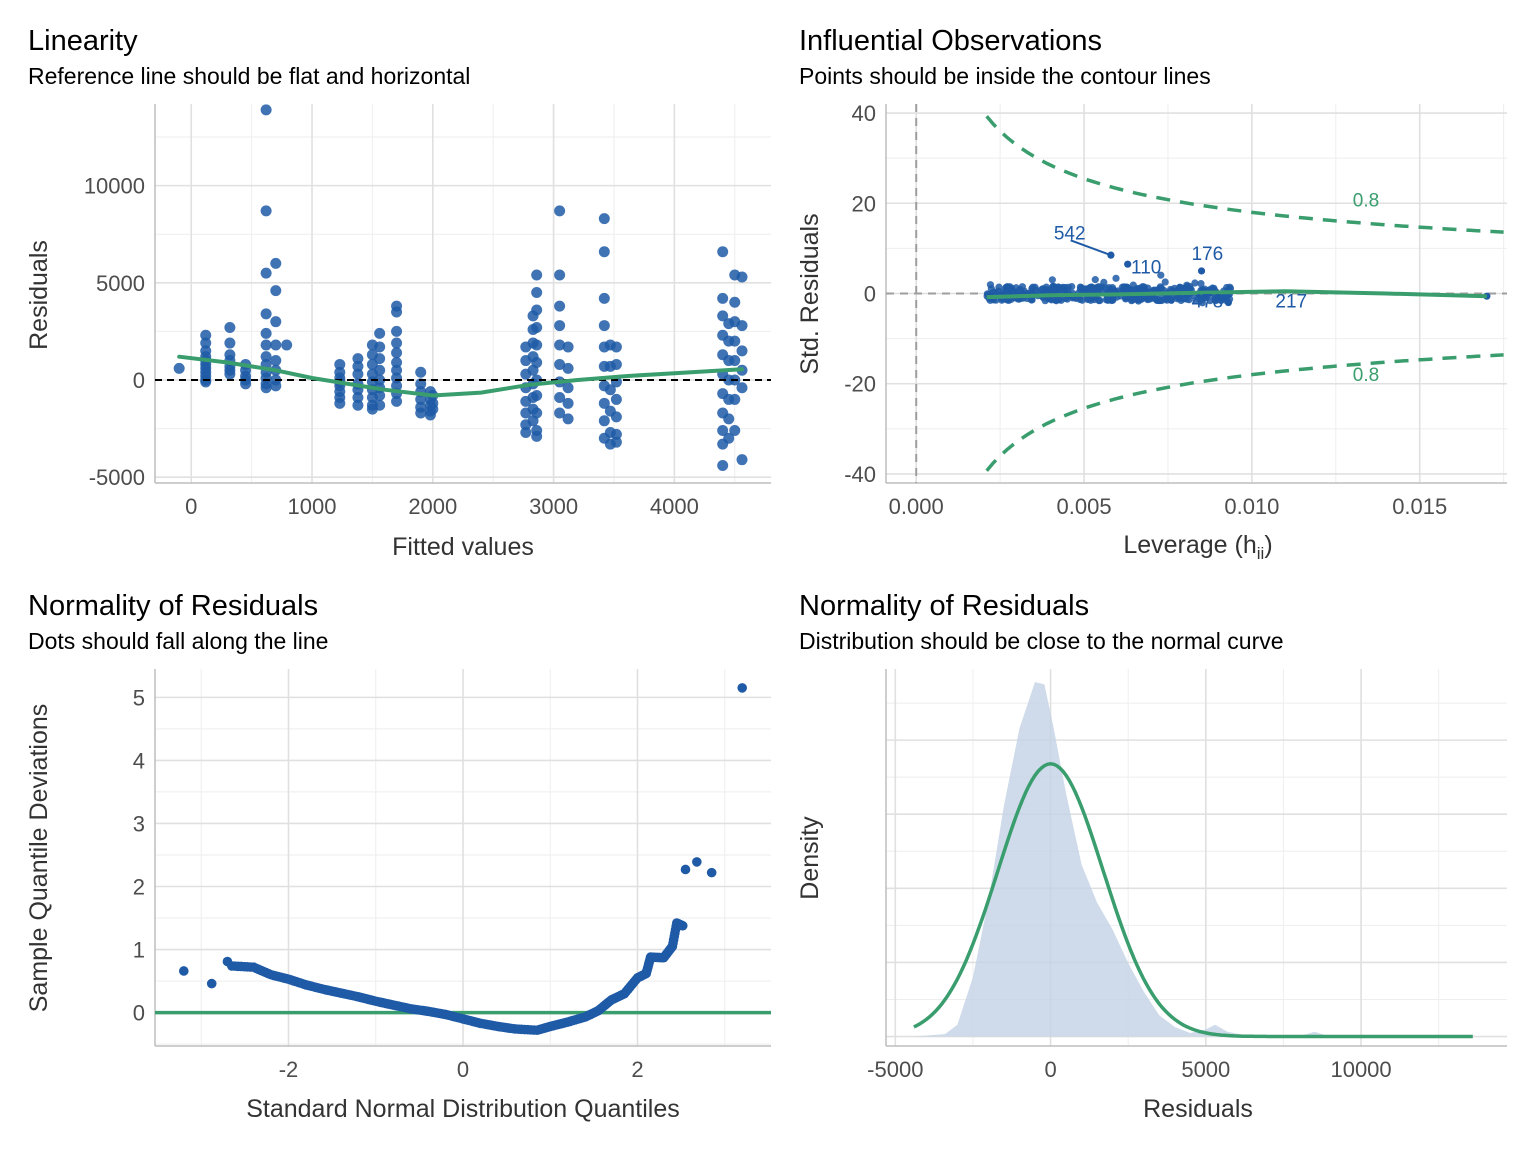 This screenshot has height=1152, width=1536. I want to click on x-tick-label: 0.015, so click(1419, 506).